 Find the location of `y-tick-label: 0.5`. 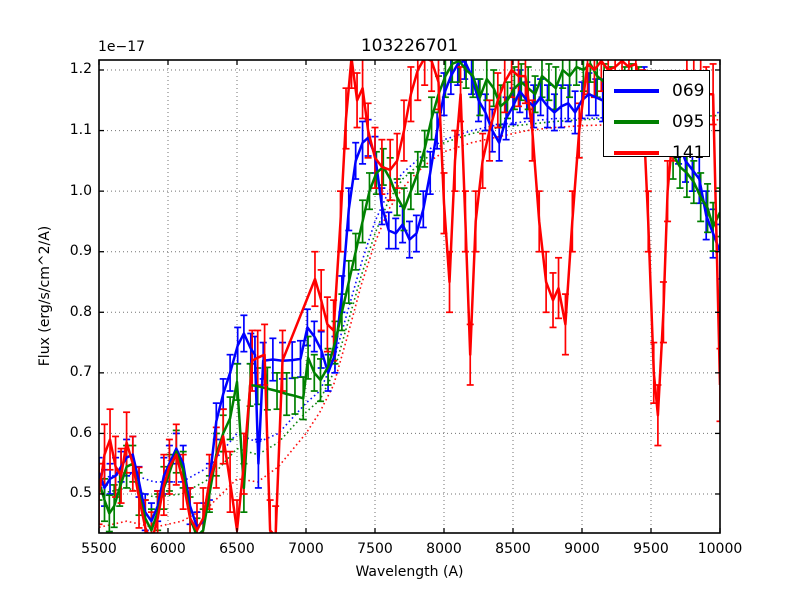

y-tick-label: 0.5 is located at coordinates (80, 493).